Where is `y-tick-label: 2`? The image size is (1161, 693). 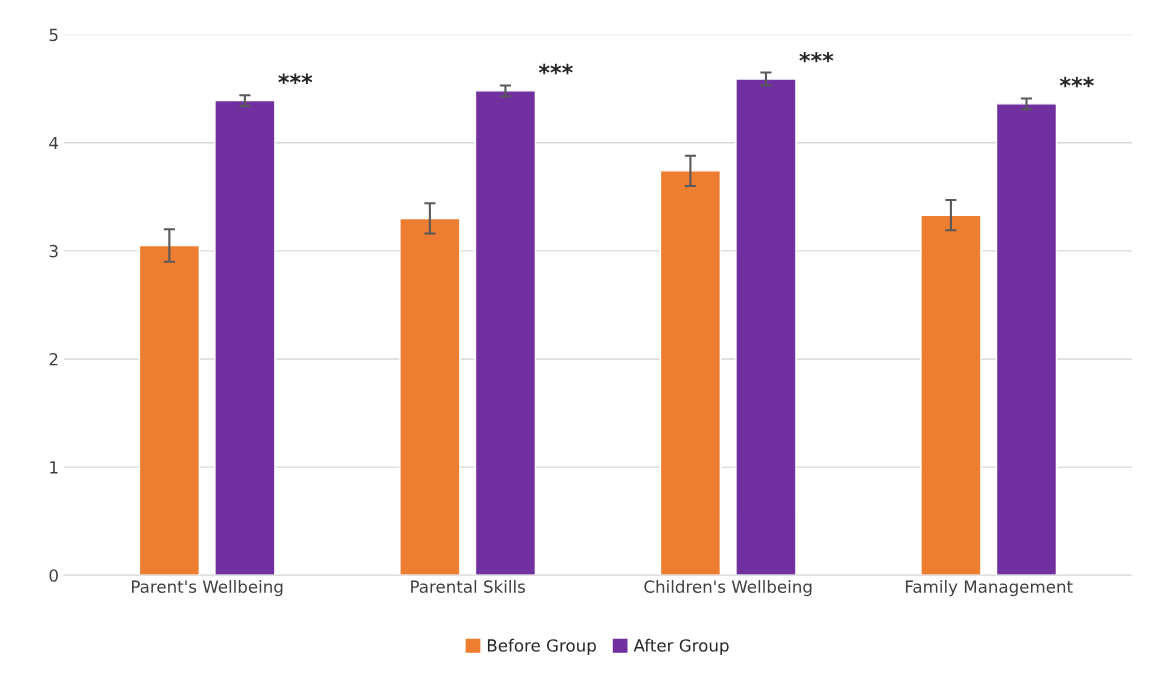
y-tick-label: 2 is located at coordinates (53, 359).